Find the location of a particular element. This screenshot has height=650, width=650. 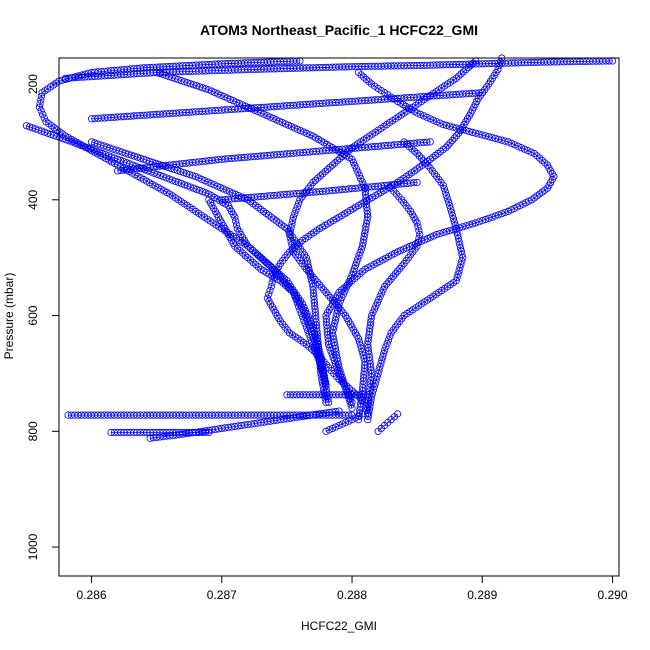

chart-title: ATOM3 Northeast_Pacific_1 HCFC22_GMI is located at coordinates (339, 30).